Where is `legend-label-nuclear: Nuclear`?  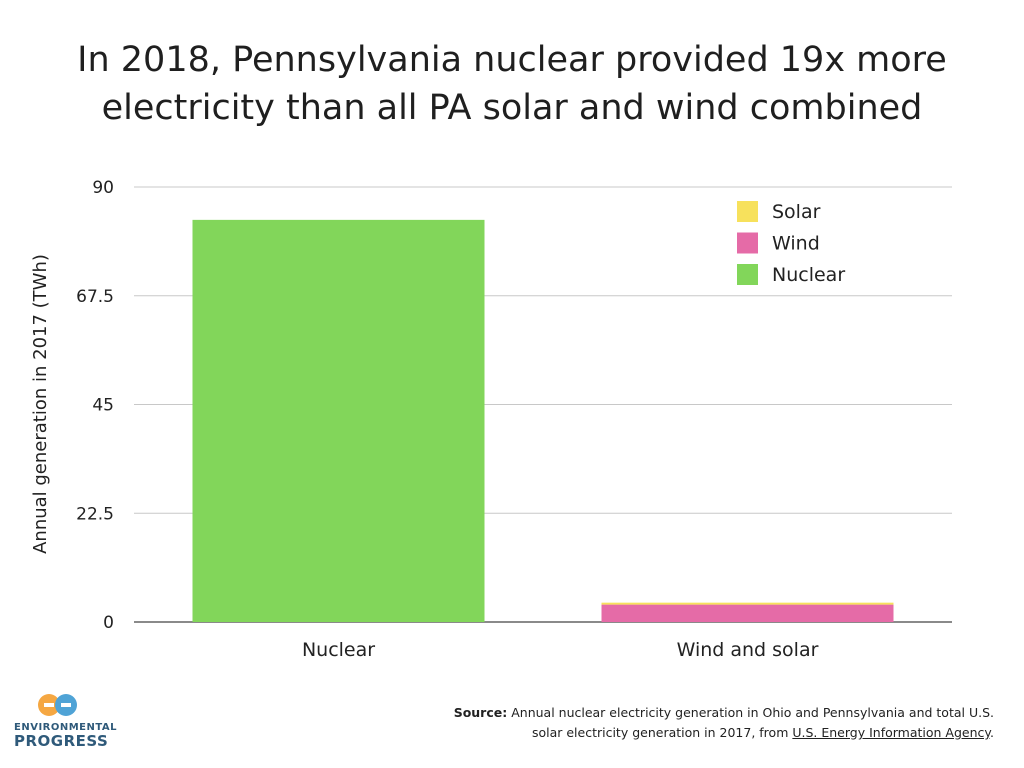 legend-label-nuclear: Nuclear is located at coordinates (808, 275).